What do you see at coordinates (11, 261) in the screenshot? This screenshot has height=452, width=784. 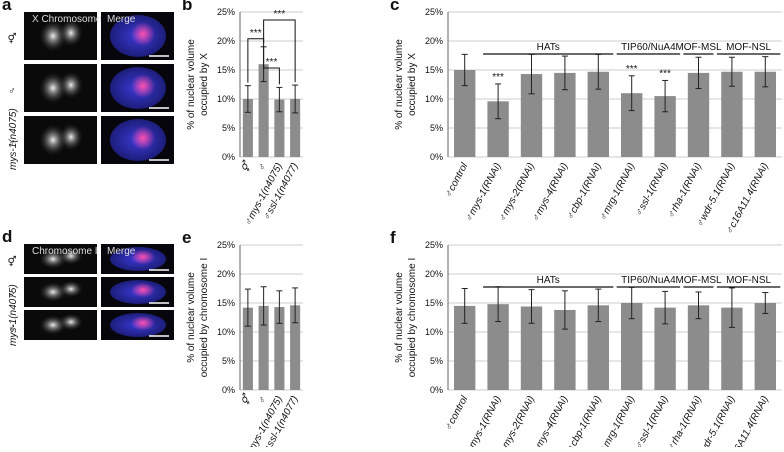 I see `row-symbol: ⚥` at bounding box center [11, 261].